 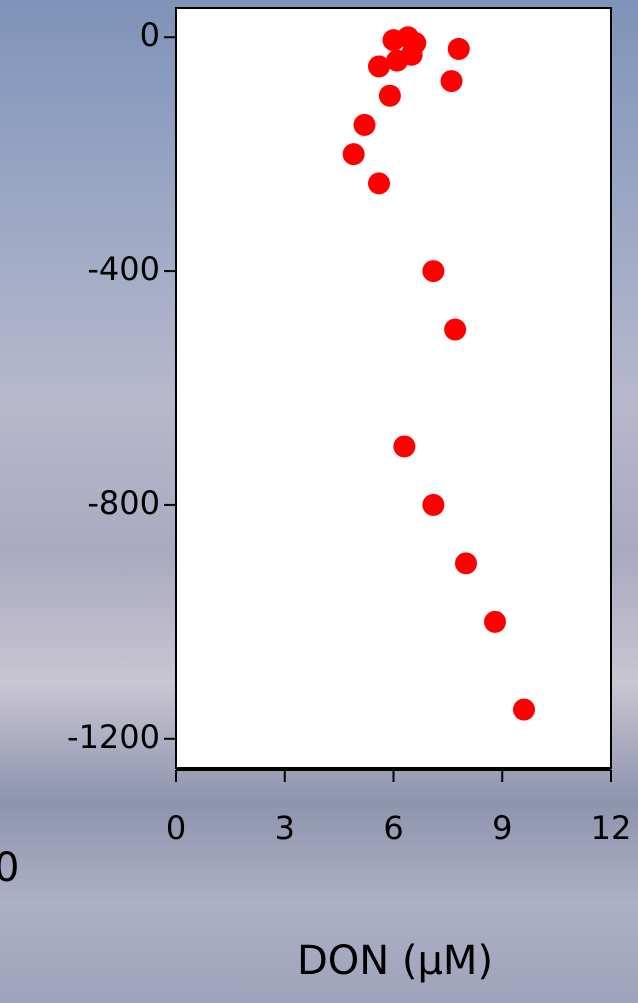 I want to click on x-tick-label: 6, so click(x=393, y=828).